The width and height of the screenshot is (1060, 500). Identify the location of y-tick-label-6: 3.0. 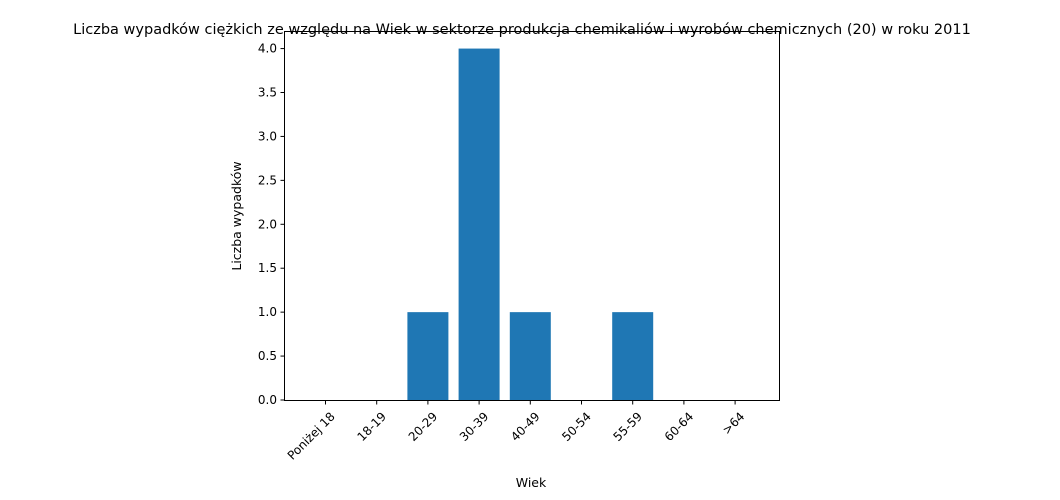
(267, 136).